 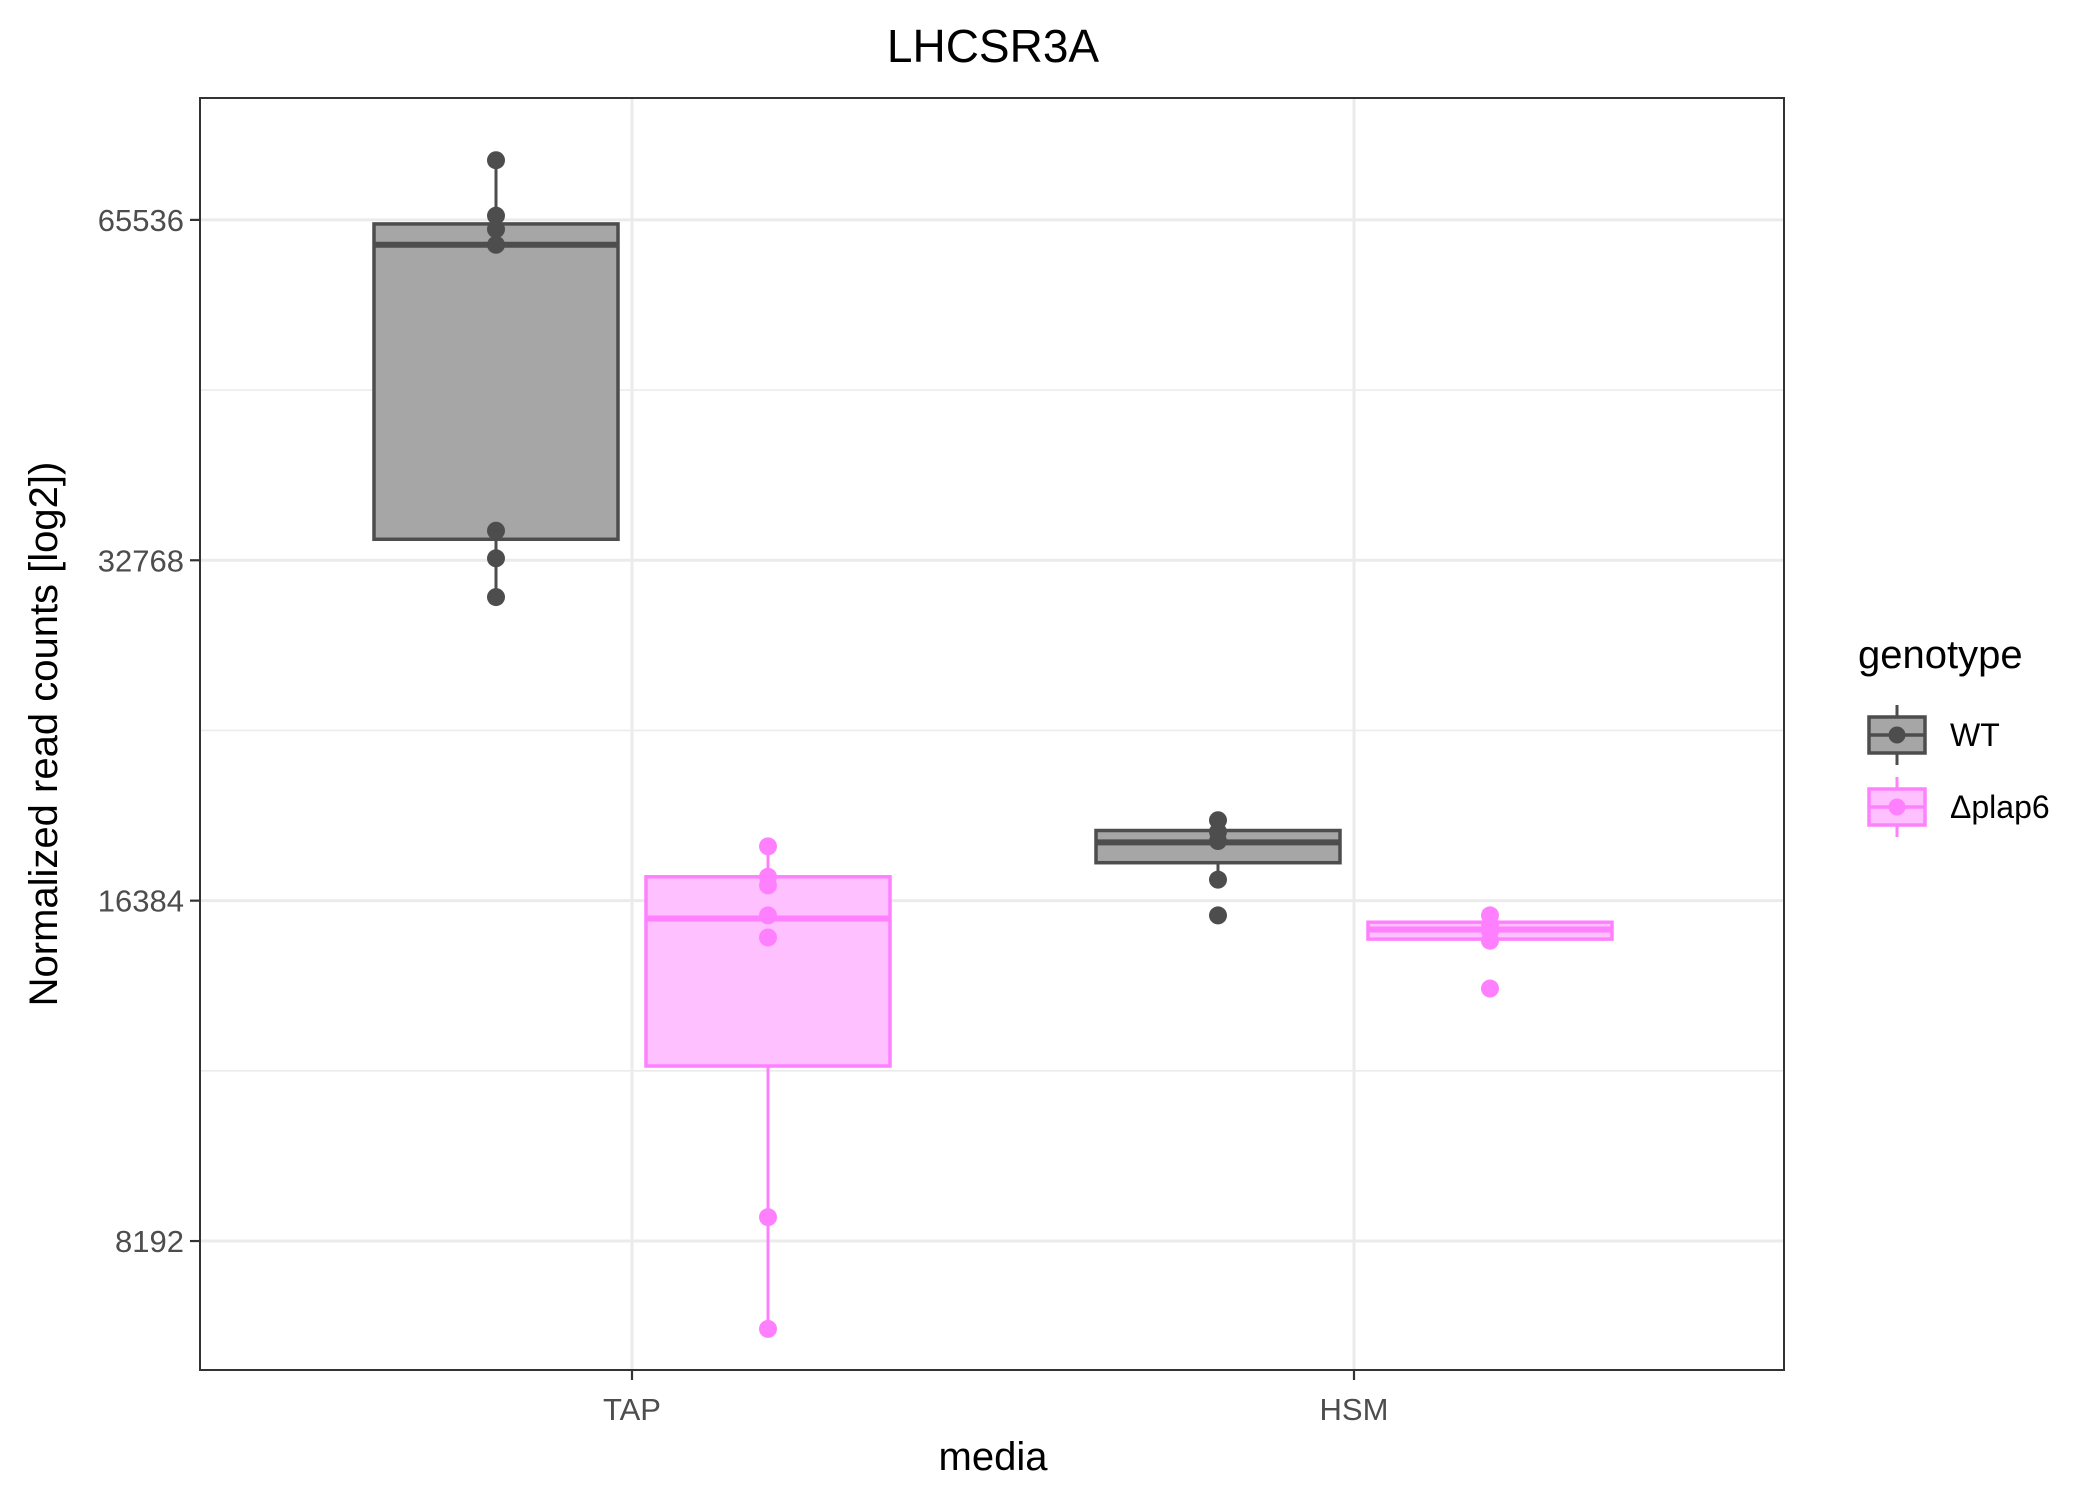 What do you see at coordinates (149, 1241) in the screenshot?
I see `y-tick-label: 8192` at bounding box center [149, 1241].